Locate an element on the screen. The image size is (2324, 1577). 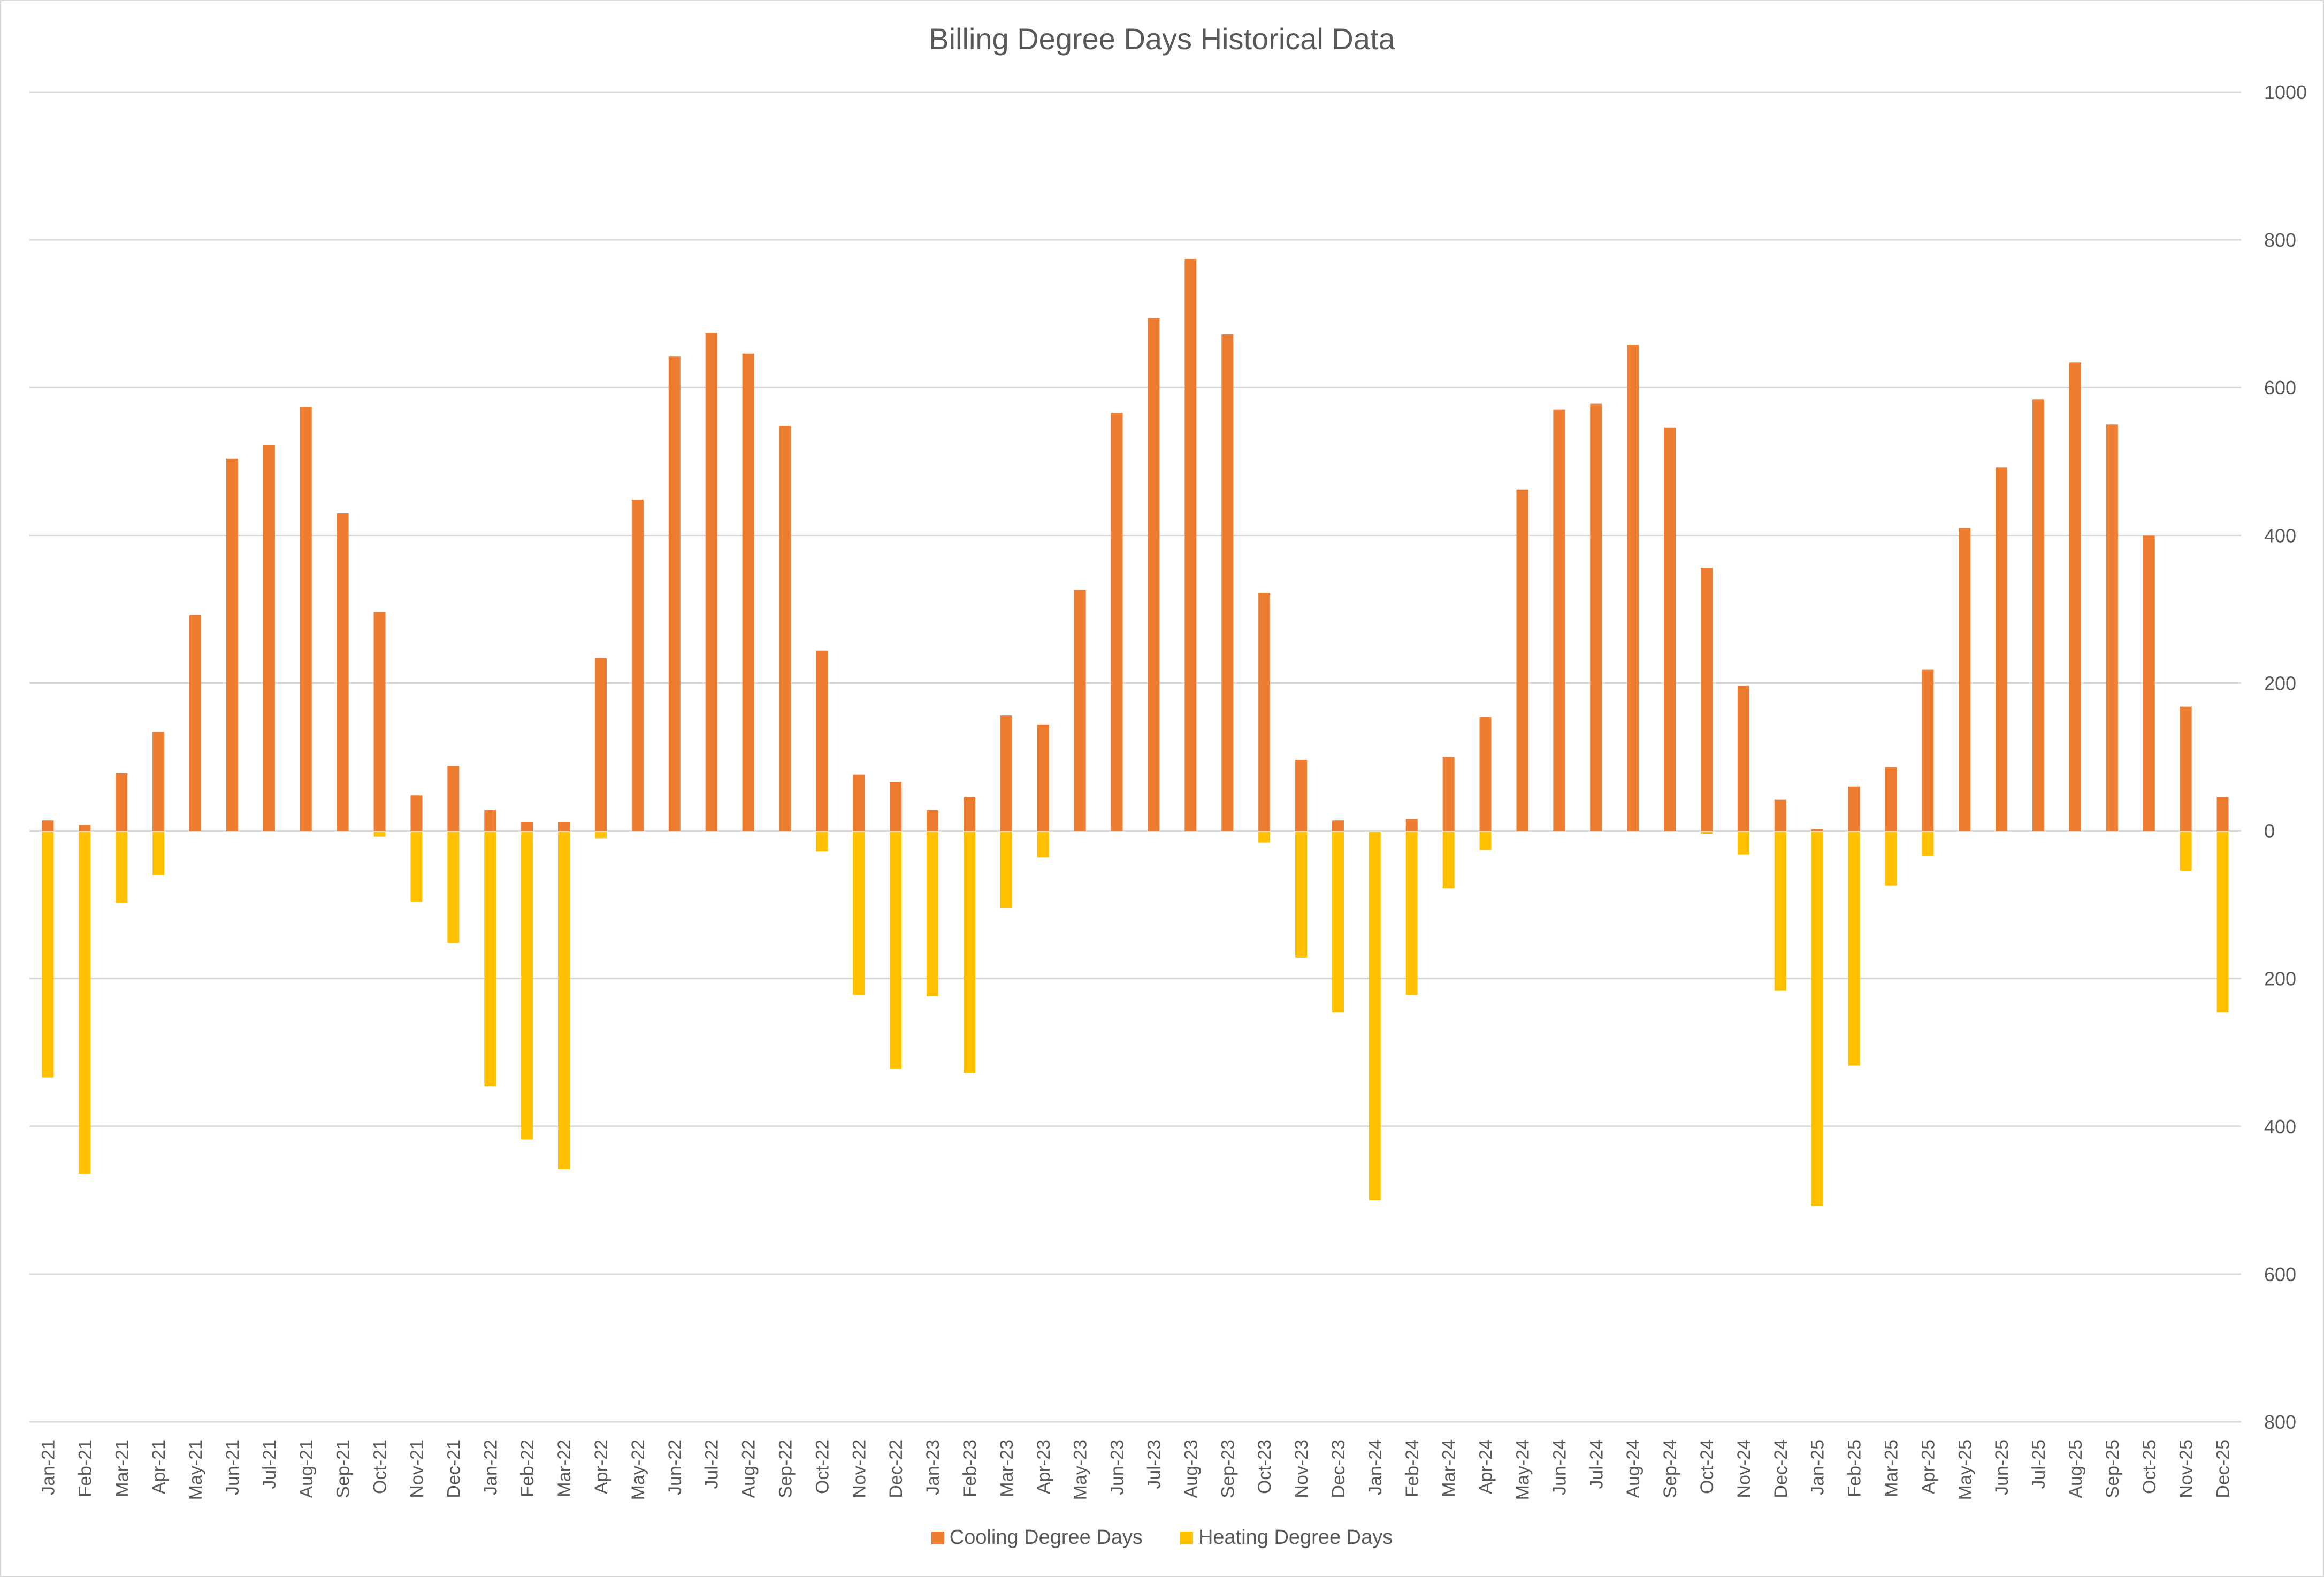
x-tick-label: Jan-23 is located at coordinates (933, 1467).